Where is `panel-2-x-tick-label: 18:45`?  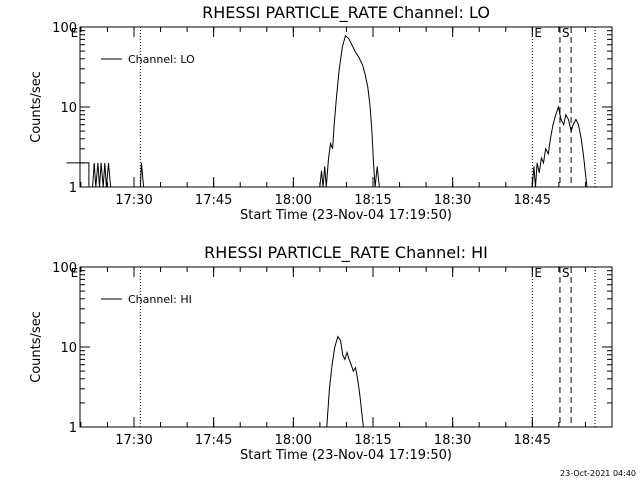
panel-2-x-tick-label: 18:45 is located at coordinates (532, 440).